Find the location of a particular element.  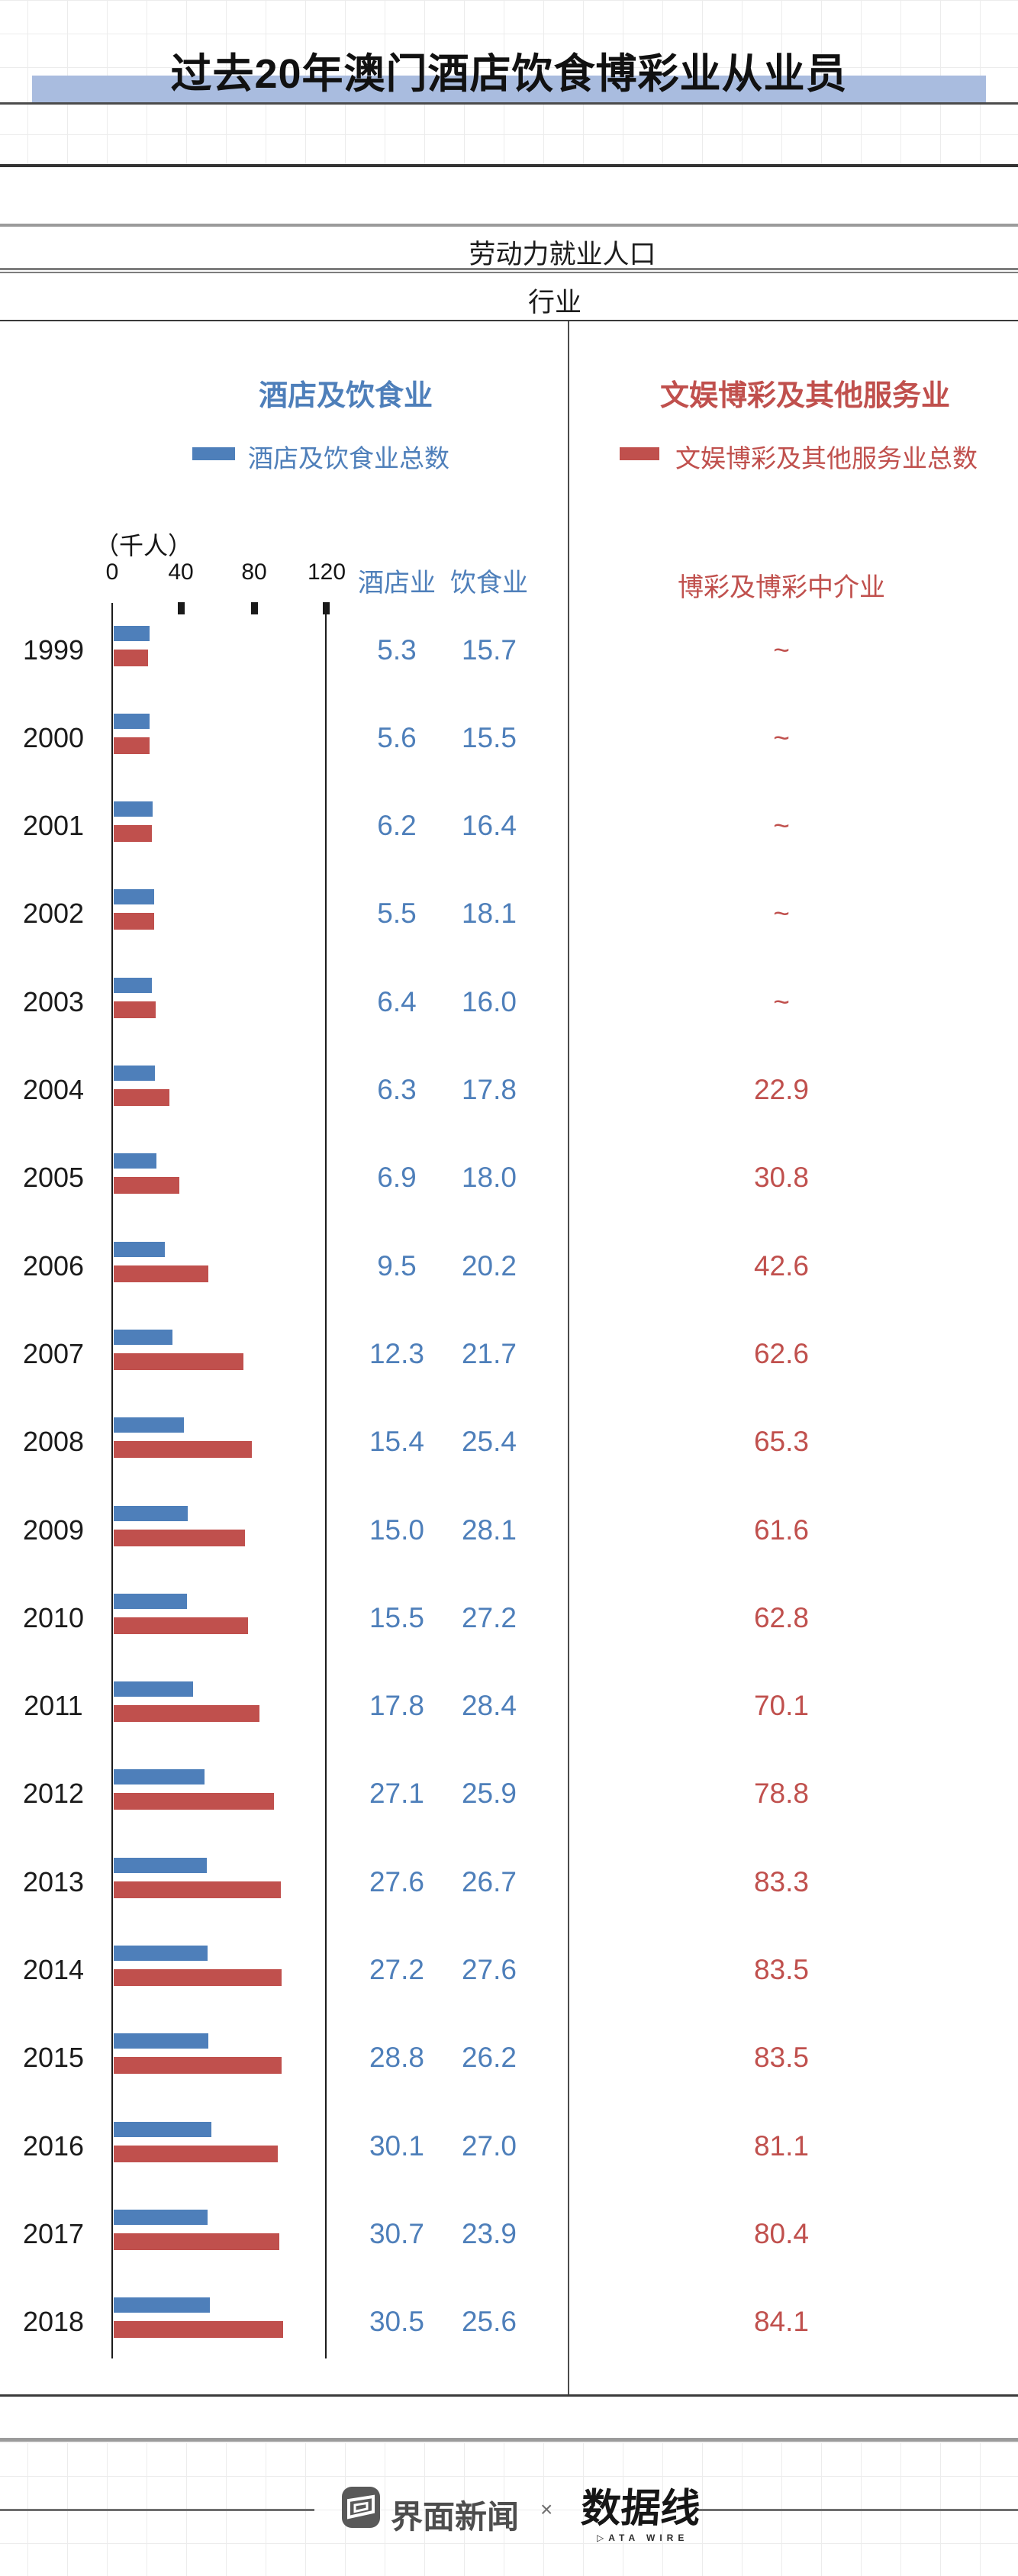

legend-swatch-red is located at coordinates (639, 454).